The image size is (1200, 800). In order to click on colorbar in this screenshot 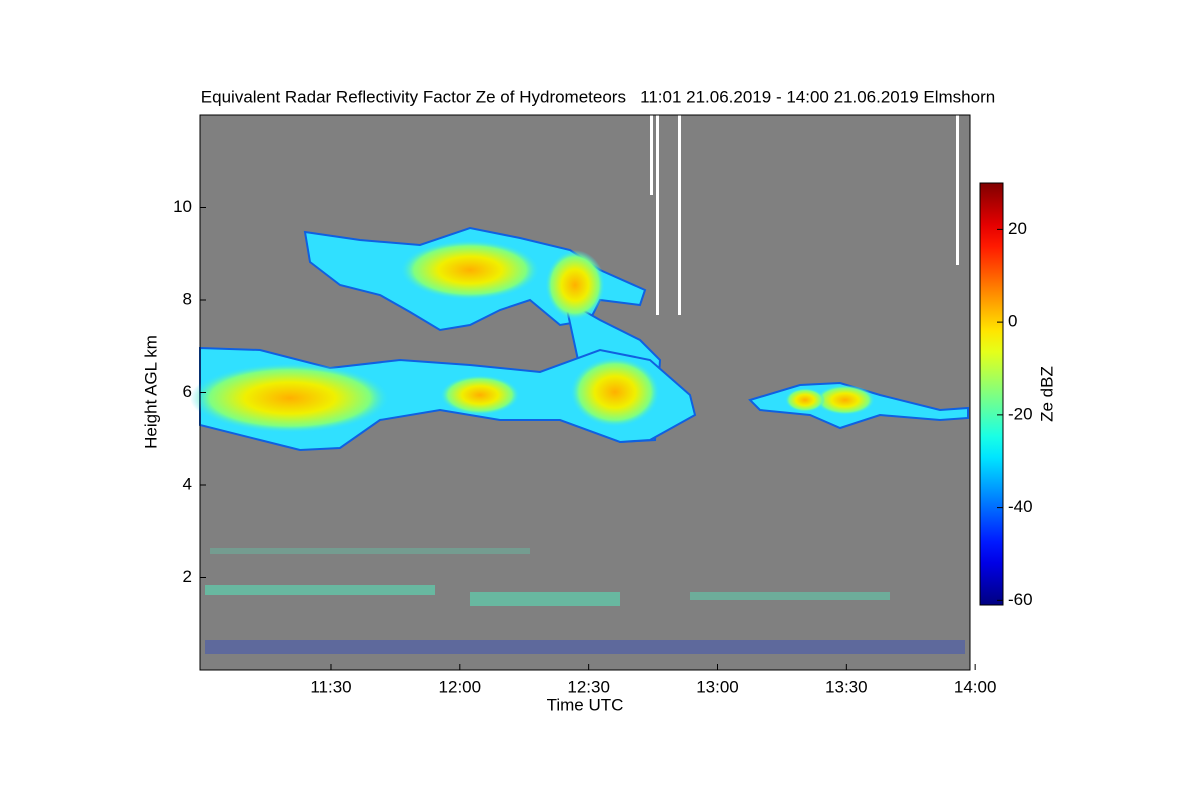, I will do `click(991, 394)`.